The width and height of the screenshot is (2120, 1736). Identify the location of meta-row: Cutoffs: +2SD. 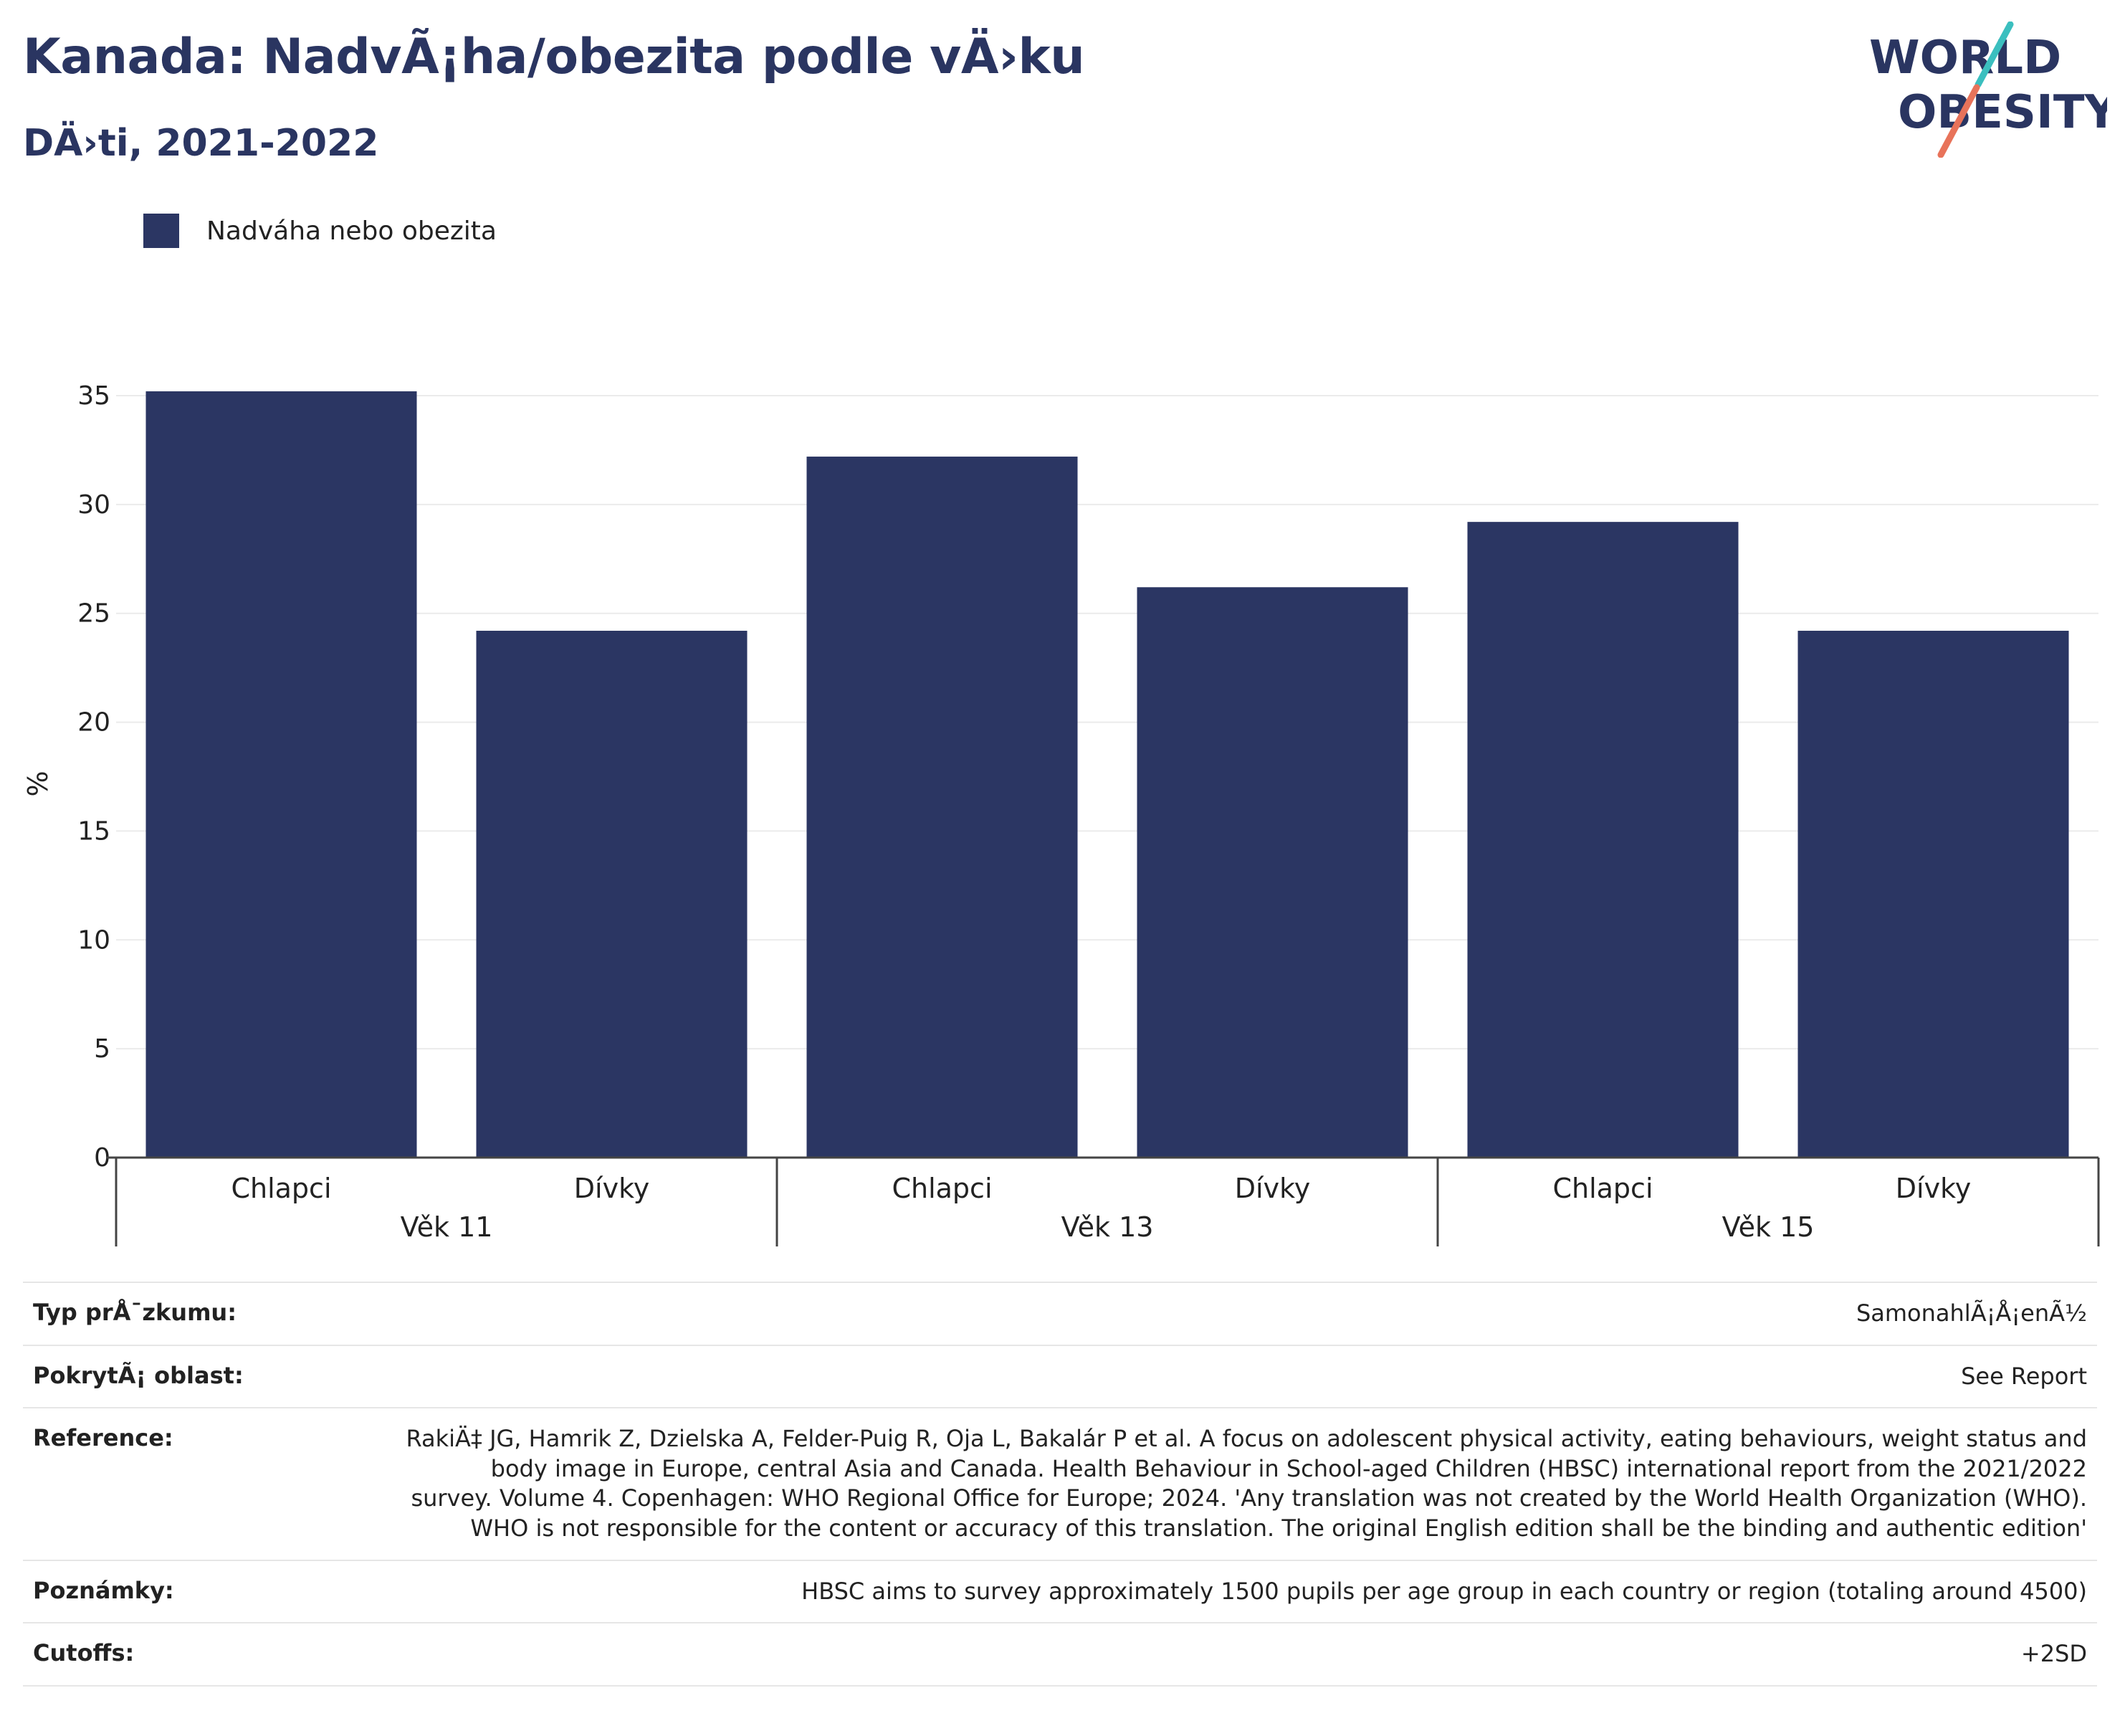
(1060, 1654).